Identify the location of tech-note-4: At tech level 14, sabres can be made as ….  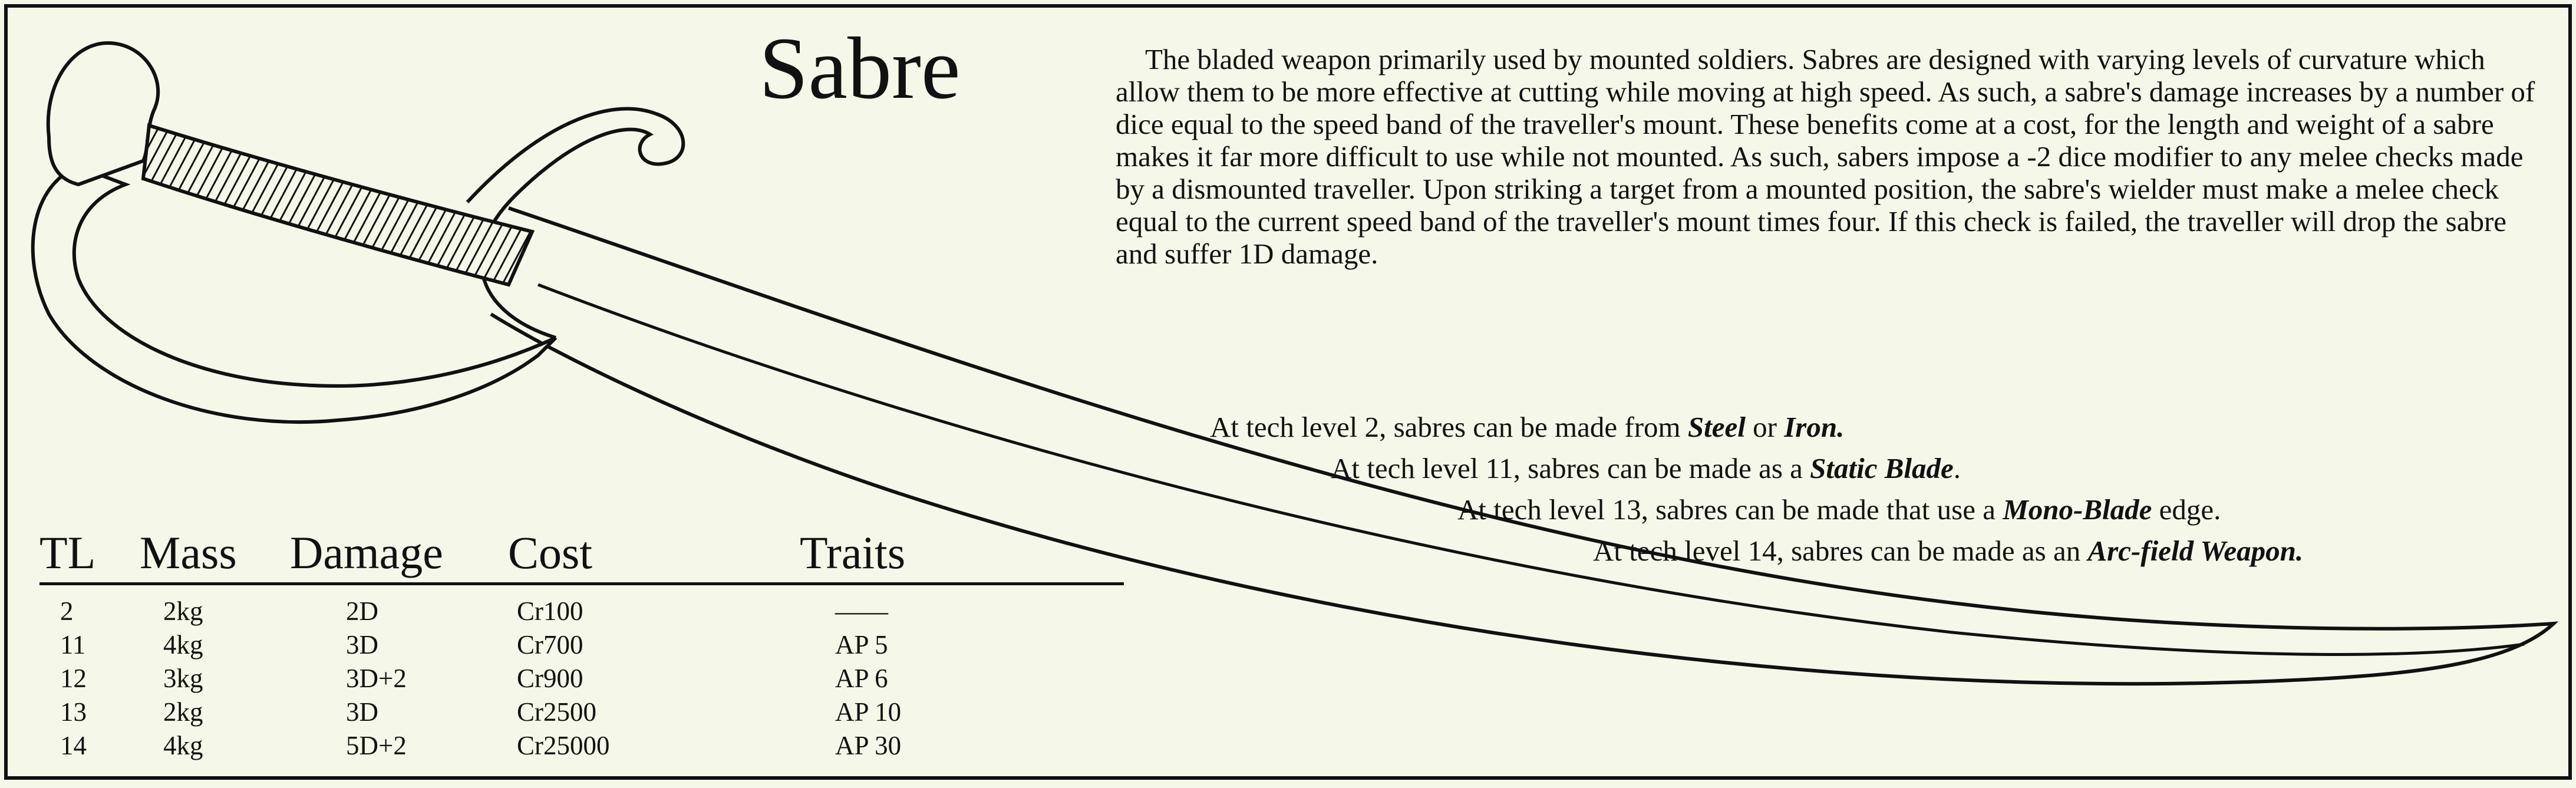
(1949, 551).